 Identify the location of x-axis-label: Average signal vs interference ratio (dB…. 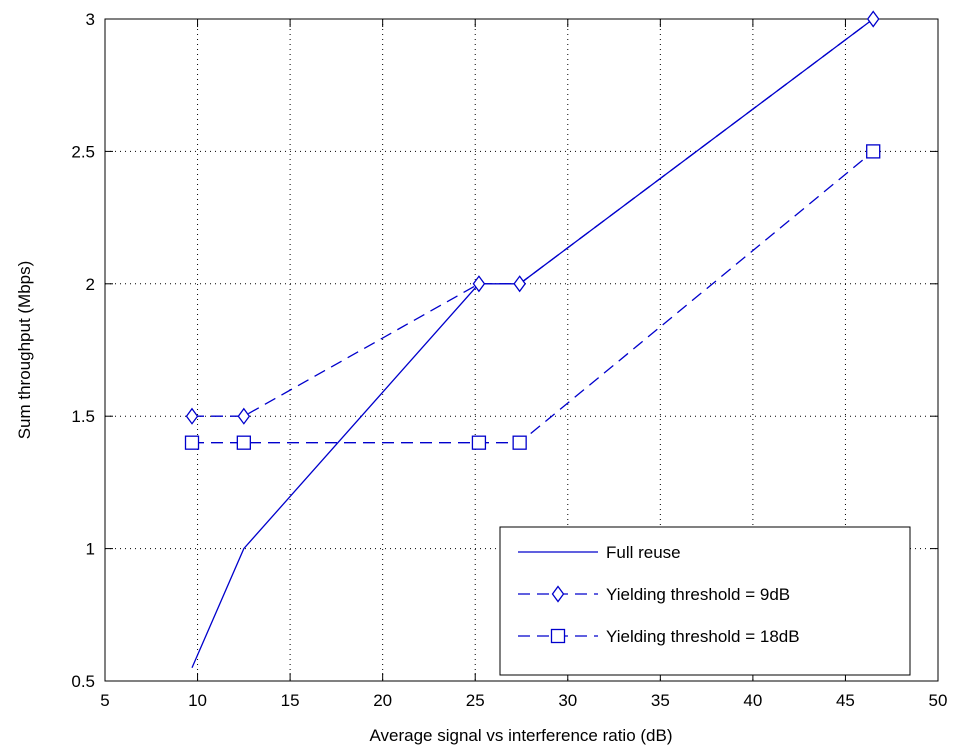
(520, 735).